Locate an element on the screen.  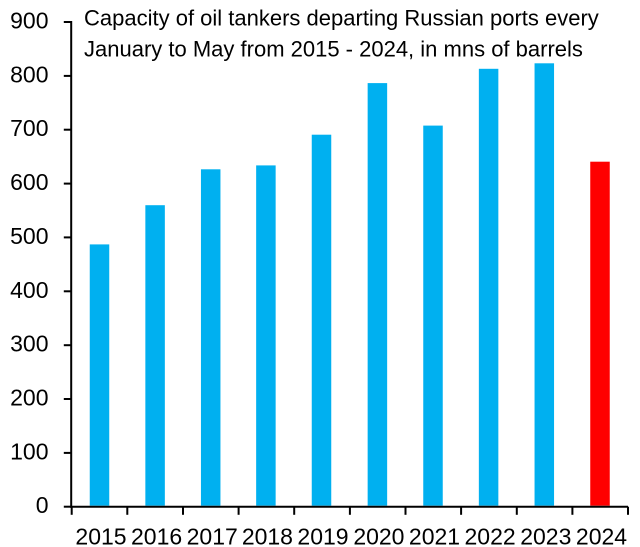
svg-text: 200 is located at coordinates (29, 398).